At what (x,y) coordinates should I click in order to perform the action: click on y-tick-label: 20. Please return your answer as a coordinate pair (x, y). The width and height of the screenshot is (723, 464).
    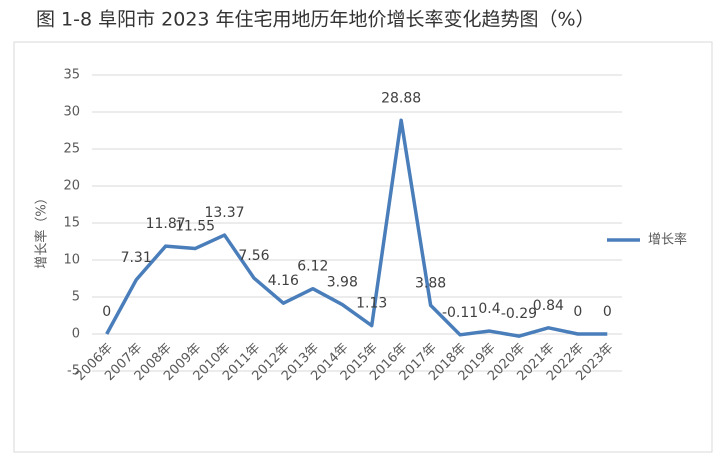
    Looking at the image, I should click on (71, 186).